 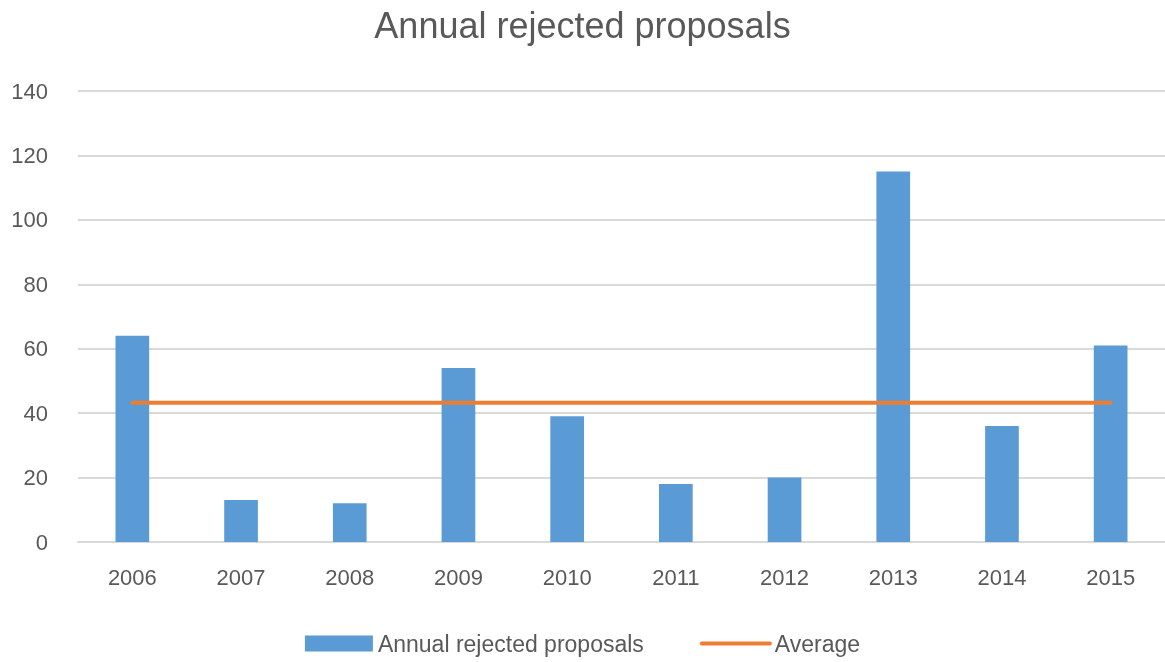 What do you see at coordinates (35, 413) in the screenshot?
I see `y-tick-label: 40` at bounding box center [35, 413].